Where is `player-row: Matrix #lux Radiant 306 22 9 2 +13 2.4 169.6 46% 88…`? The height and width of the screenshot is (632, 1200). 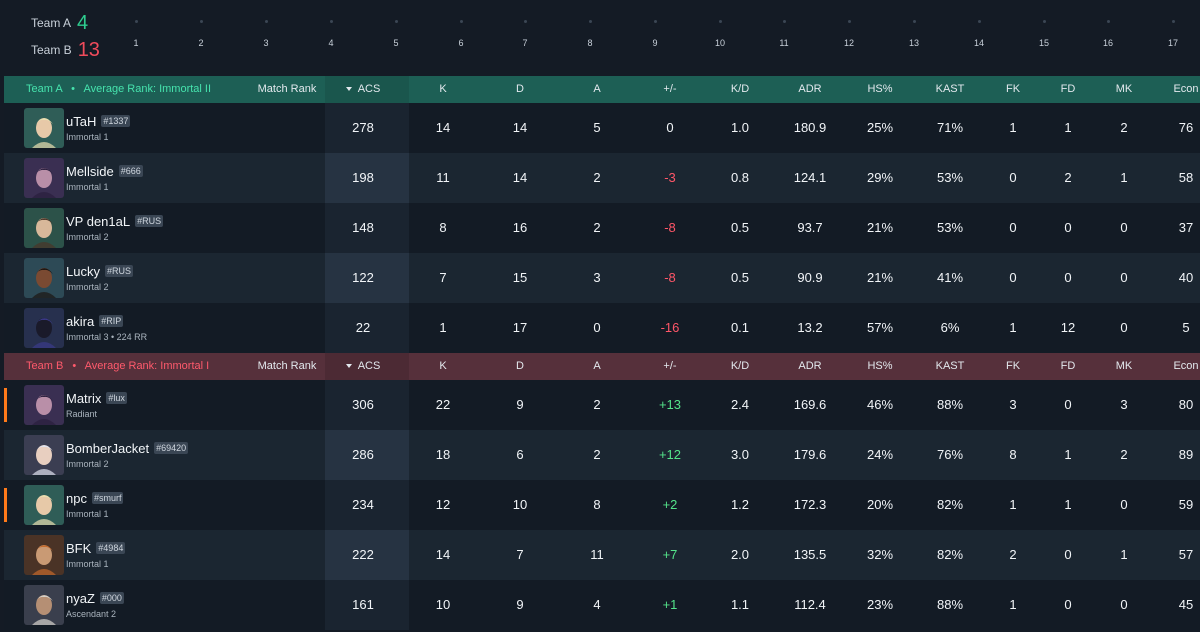 player-row: Matrix #lux Radiant 306 22 9 2 +13 2.4 169.6 46% 88… is located at coordinates (602, 405).